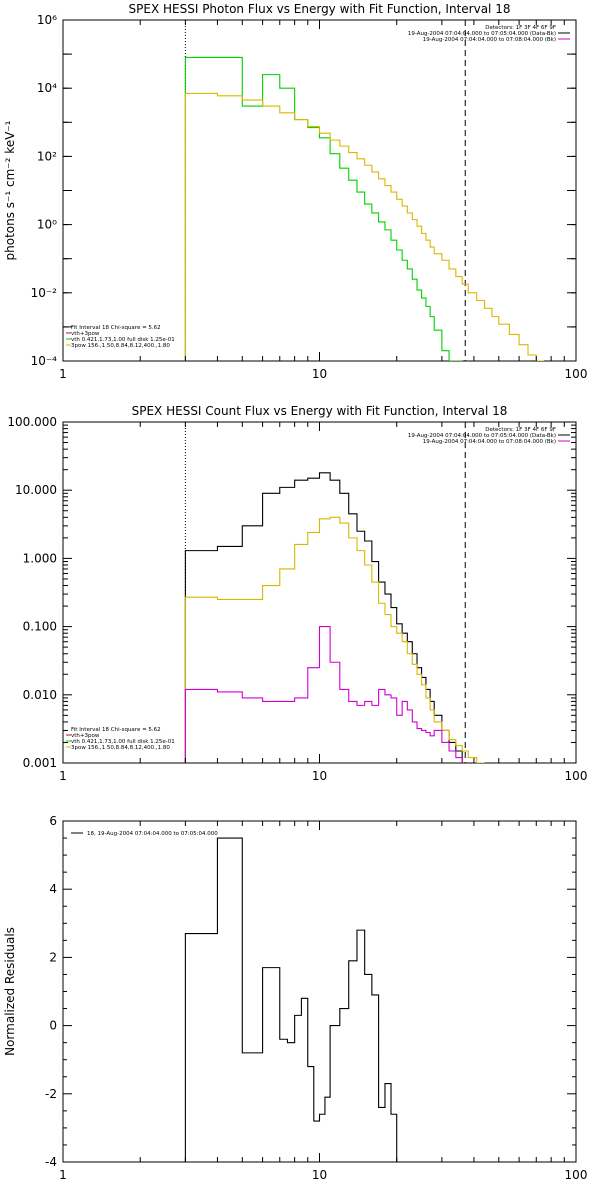 The height and width of the screenshot is (1200, 600). Describe the element at coordinates (40, 695) in the screenshot. I see `y-tick-label: 0.010` at that location.